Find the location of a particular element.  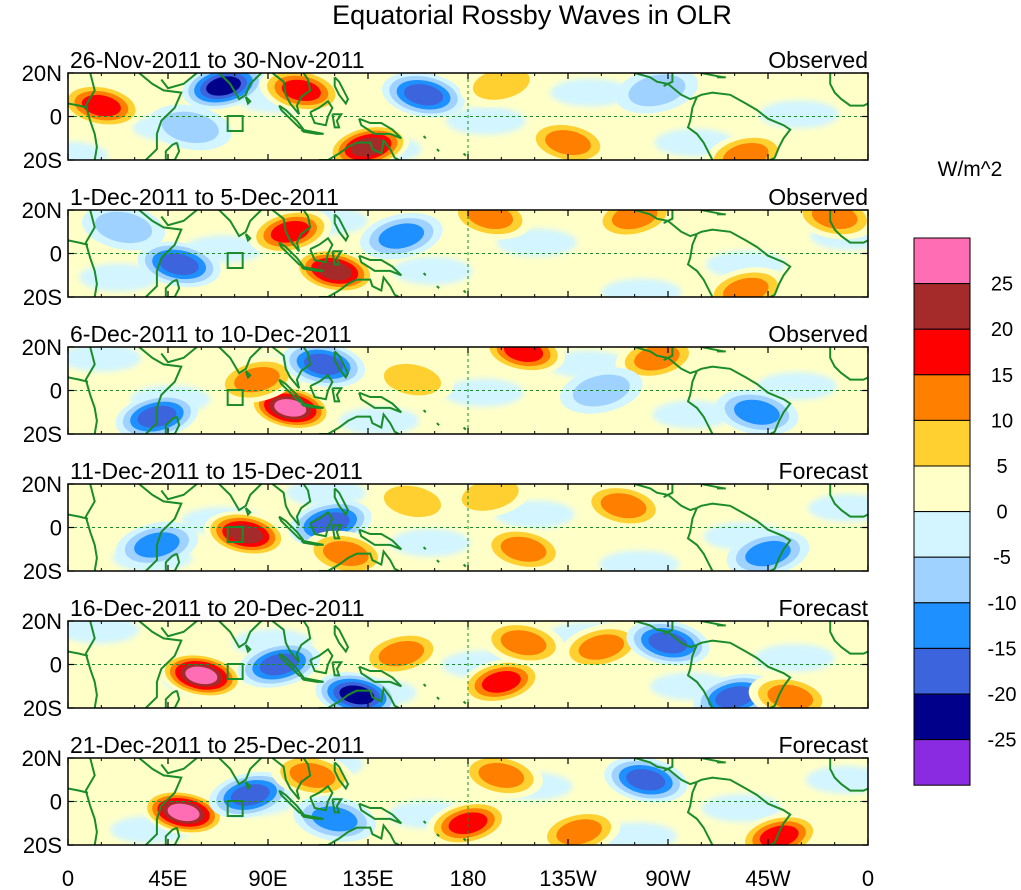

colorbar: W/m^2 25 20 15 10 5 0 -5 -10 -15 -20 -25 is located at coordinates (965, 472).